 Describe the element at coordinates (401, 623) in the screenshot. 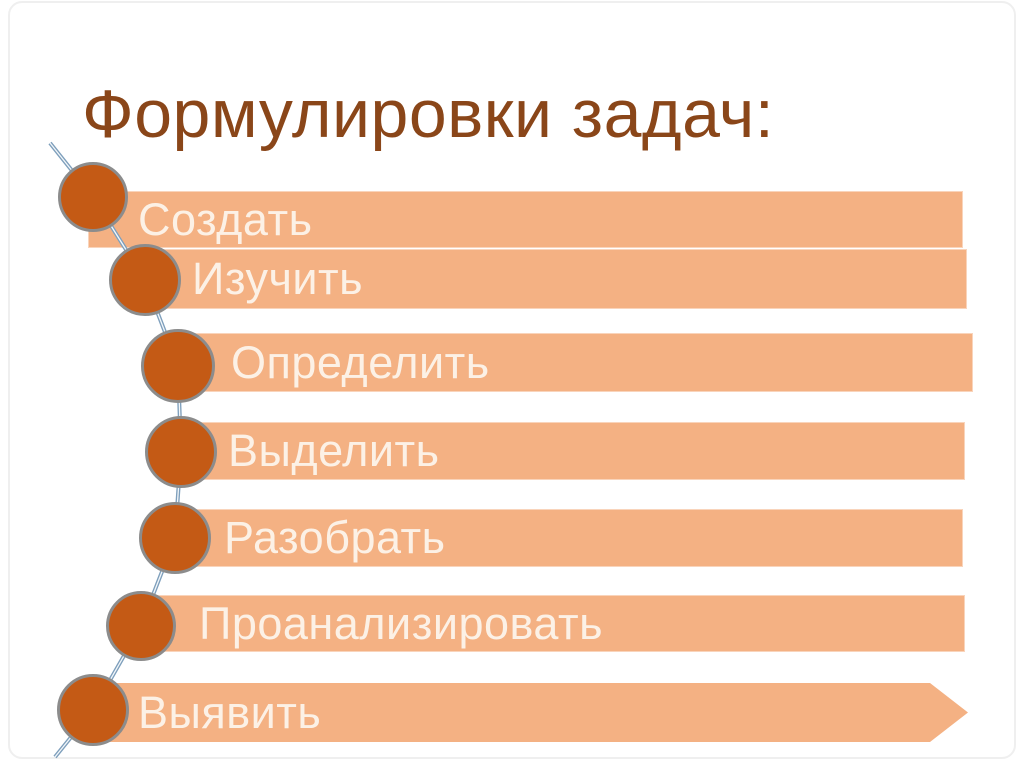

I see `process-bar-label: Проанализировать` at that location.